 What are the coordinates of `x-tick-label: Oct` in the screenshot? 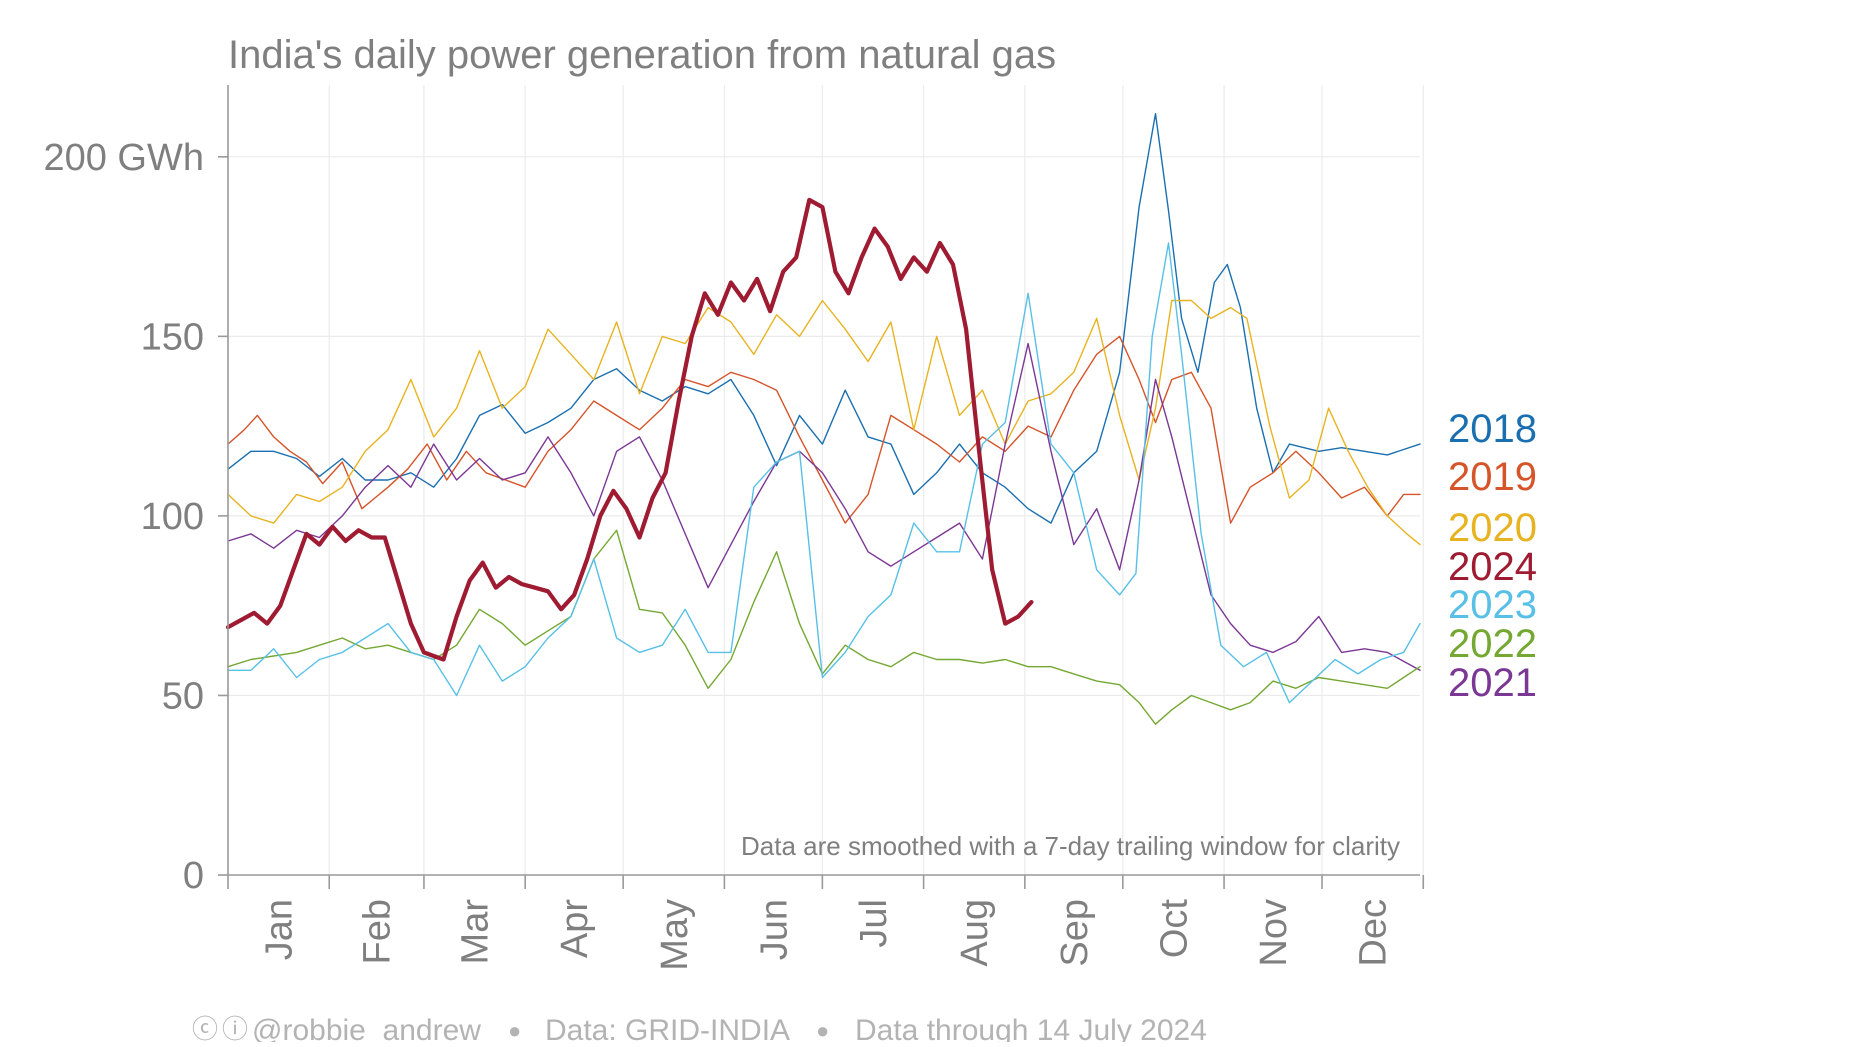 It's located at (1174, 929).